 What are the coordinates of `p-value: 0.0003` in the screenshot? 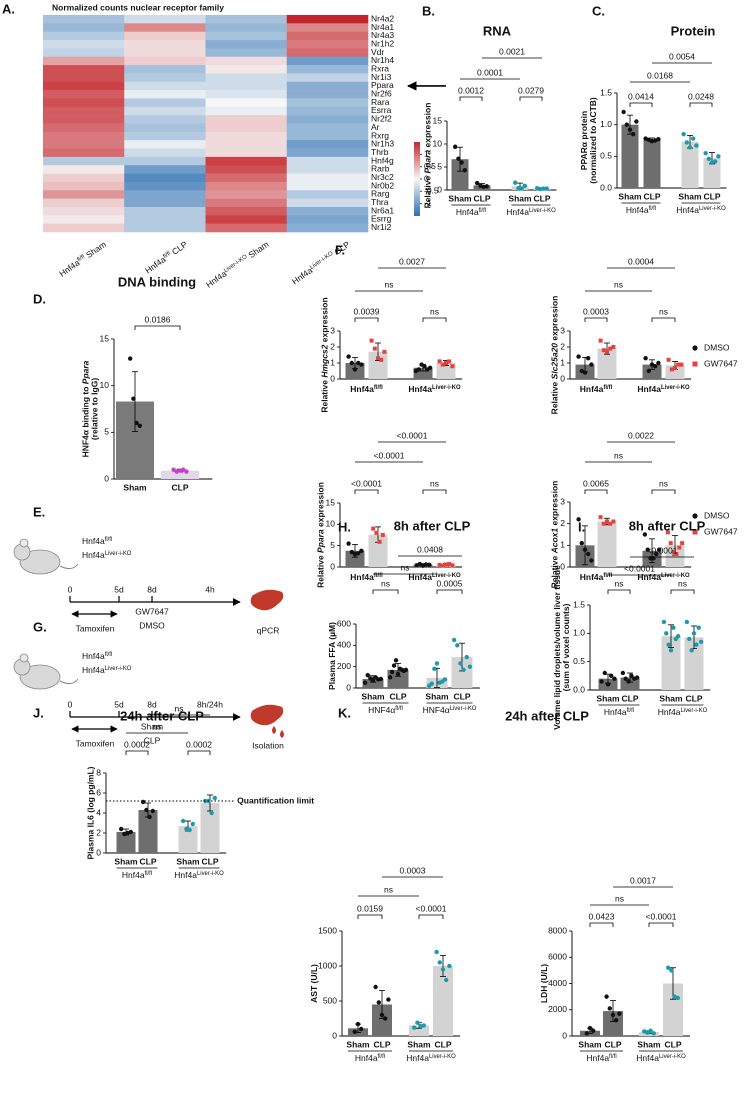 It's located at (596, 311).